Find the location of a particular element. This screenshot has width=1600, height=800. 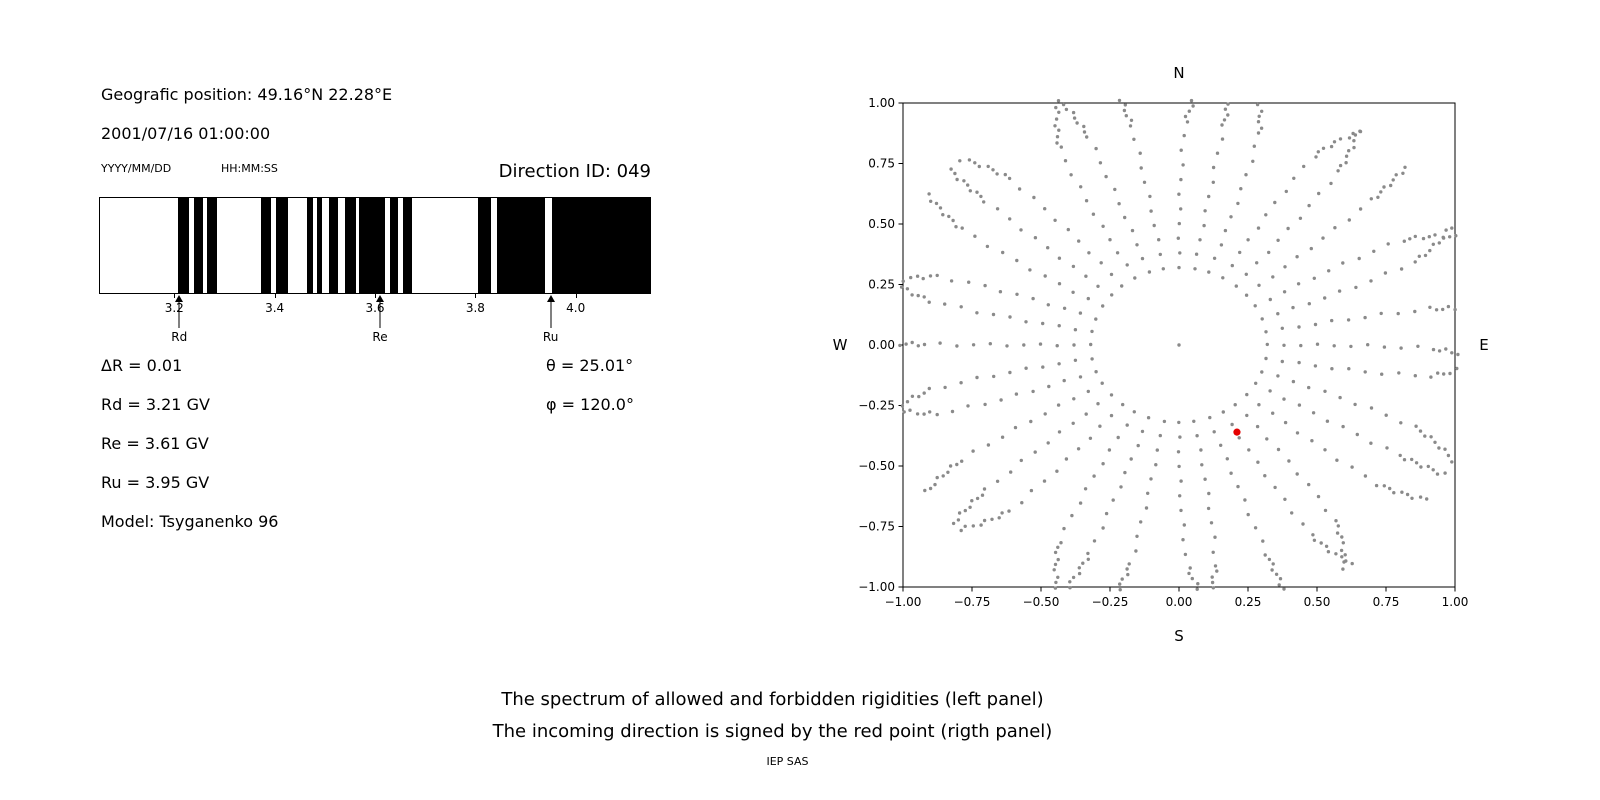

y-tick-label: 1.00 is located at coordinates (881, 103).